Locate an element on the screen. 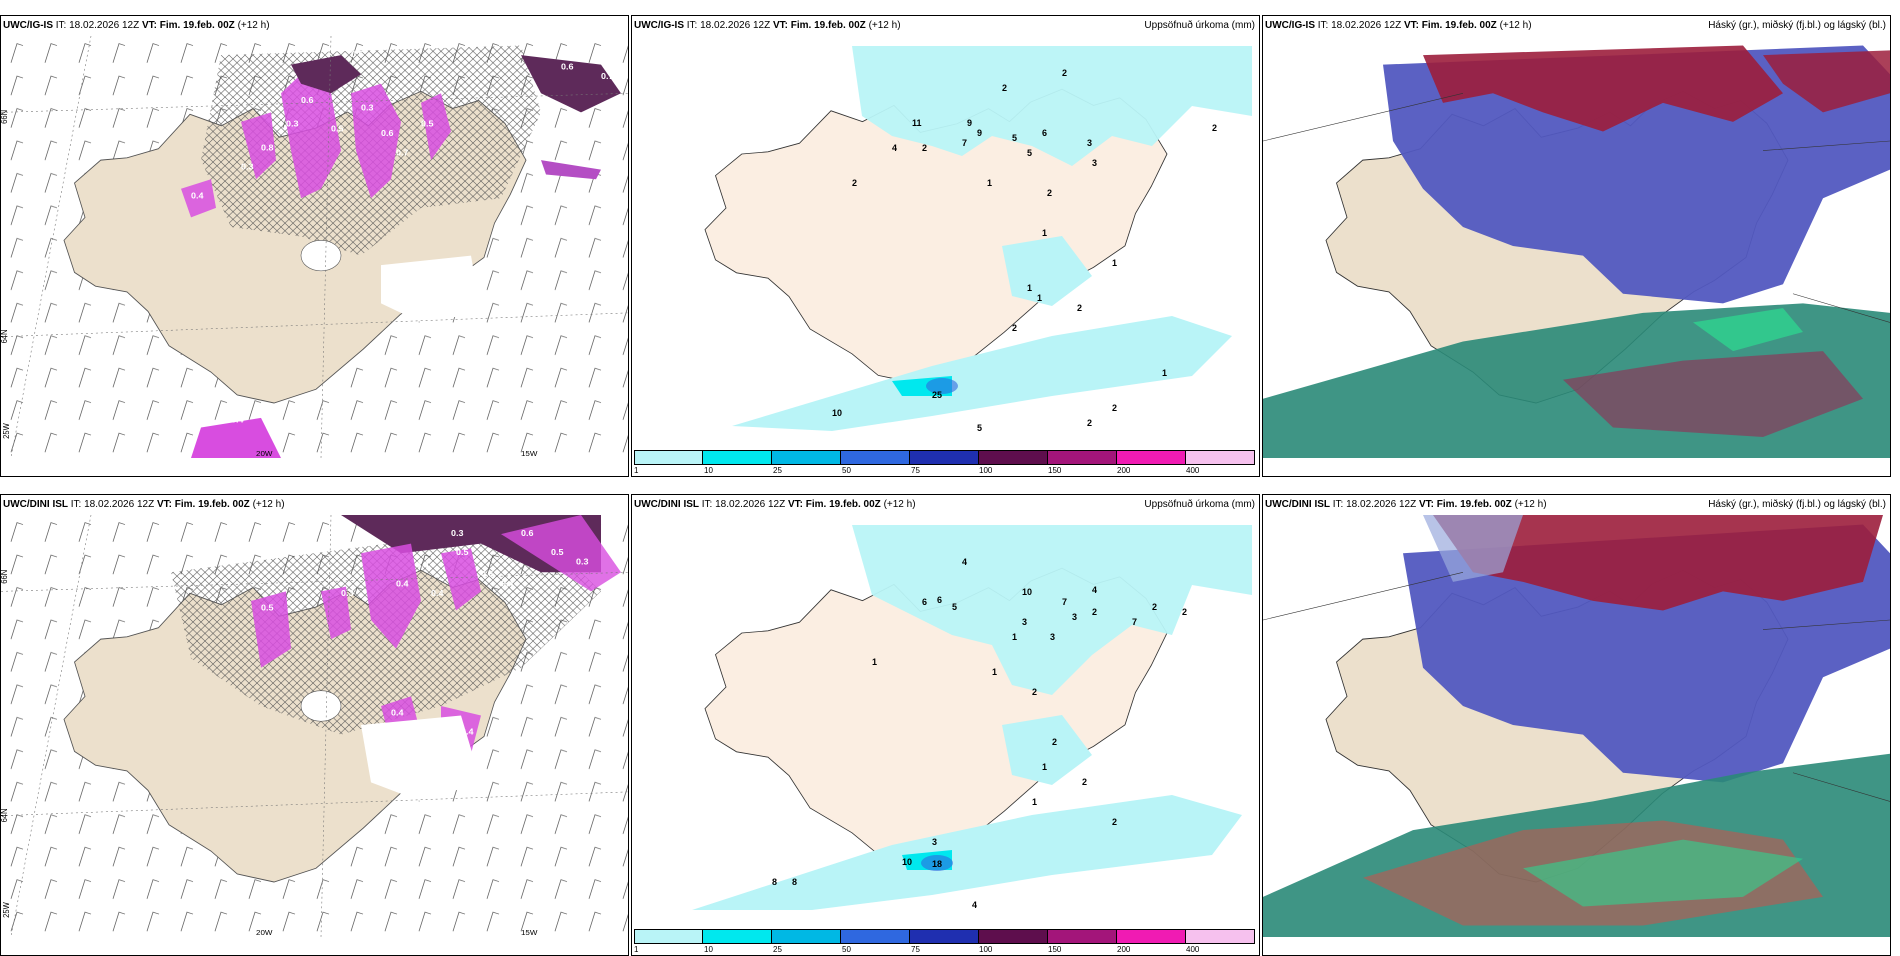  lat-label-64: 64N is located at coordinates (5, 336).